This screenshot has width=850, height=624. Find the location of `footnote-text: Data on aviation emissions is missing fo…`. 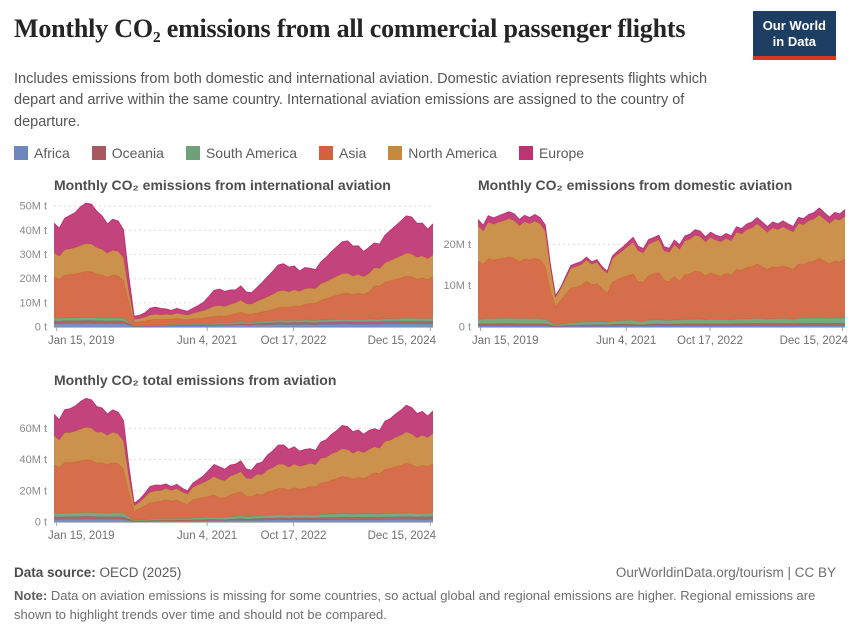

footnote-text: Data on aviation emissions is missing fo… is located at coordinates (415, 604).